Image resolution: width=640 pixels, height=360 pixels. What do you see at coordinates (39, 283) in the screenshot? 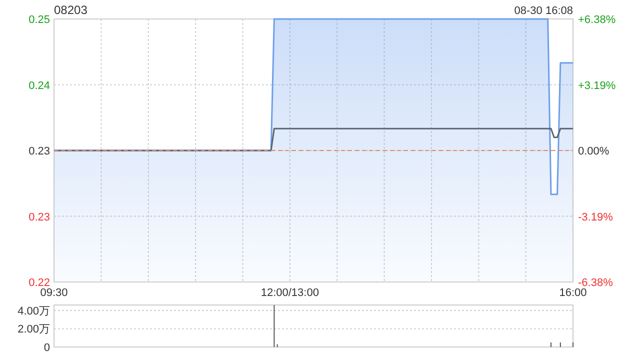
I see `y-tick-label: 0.22` at bounding box center [39, 283].